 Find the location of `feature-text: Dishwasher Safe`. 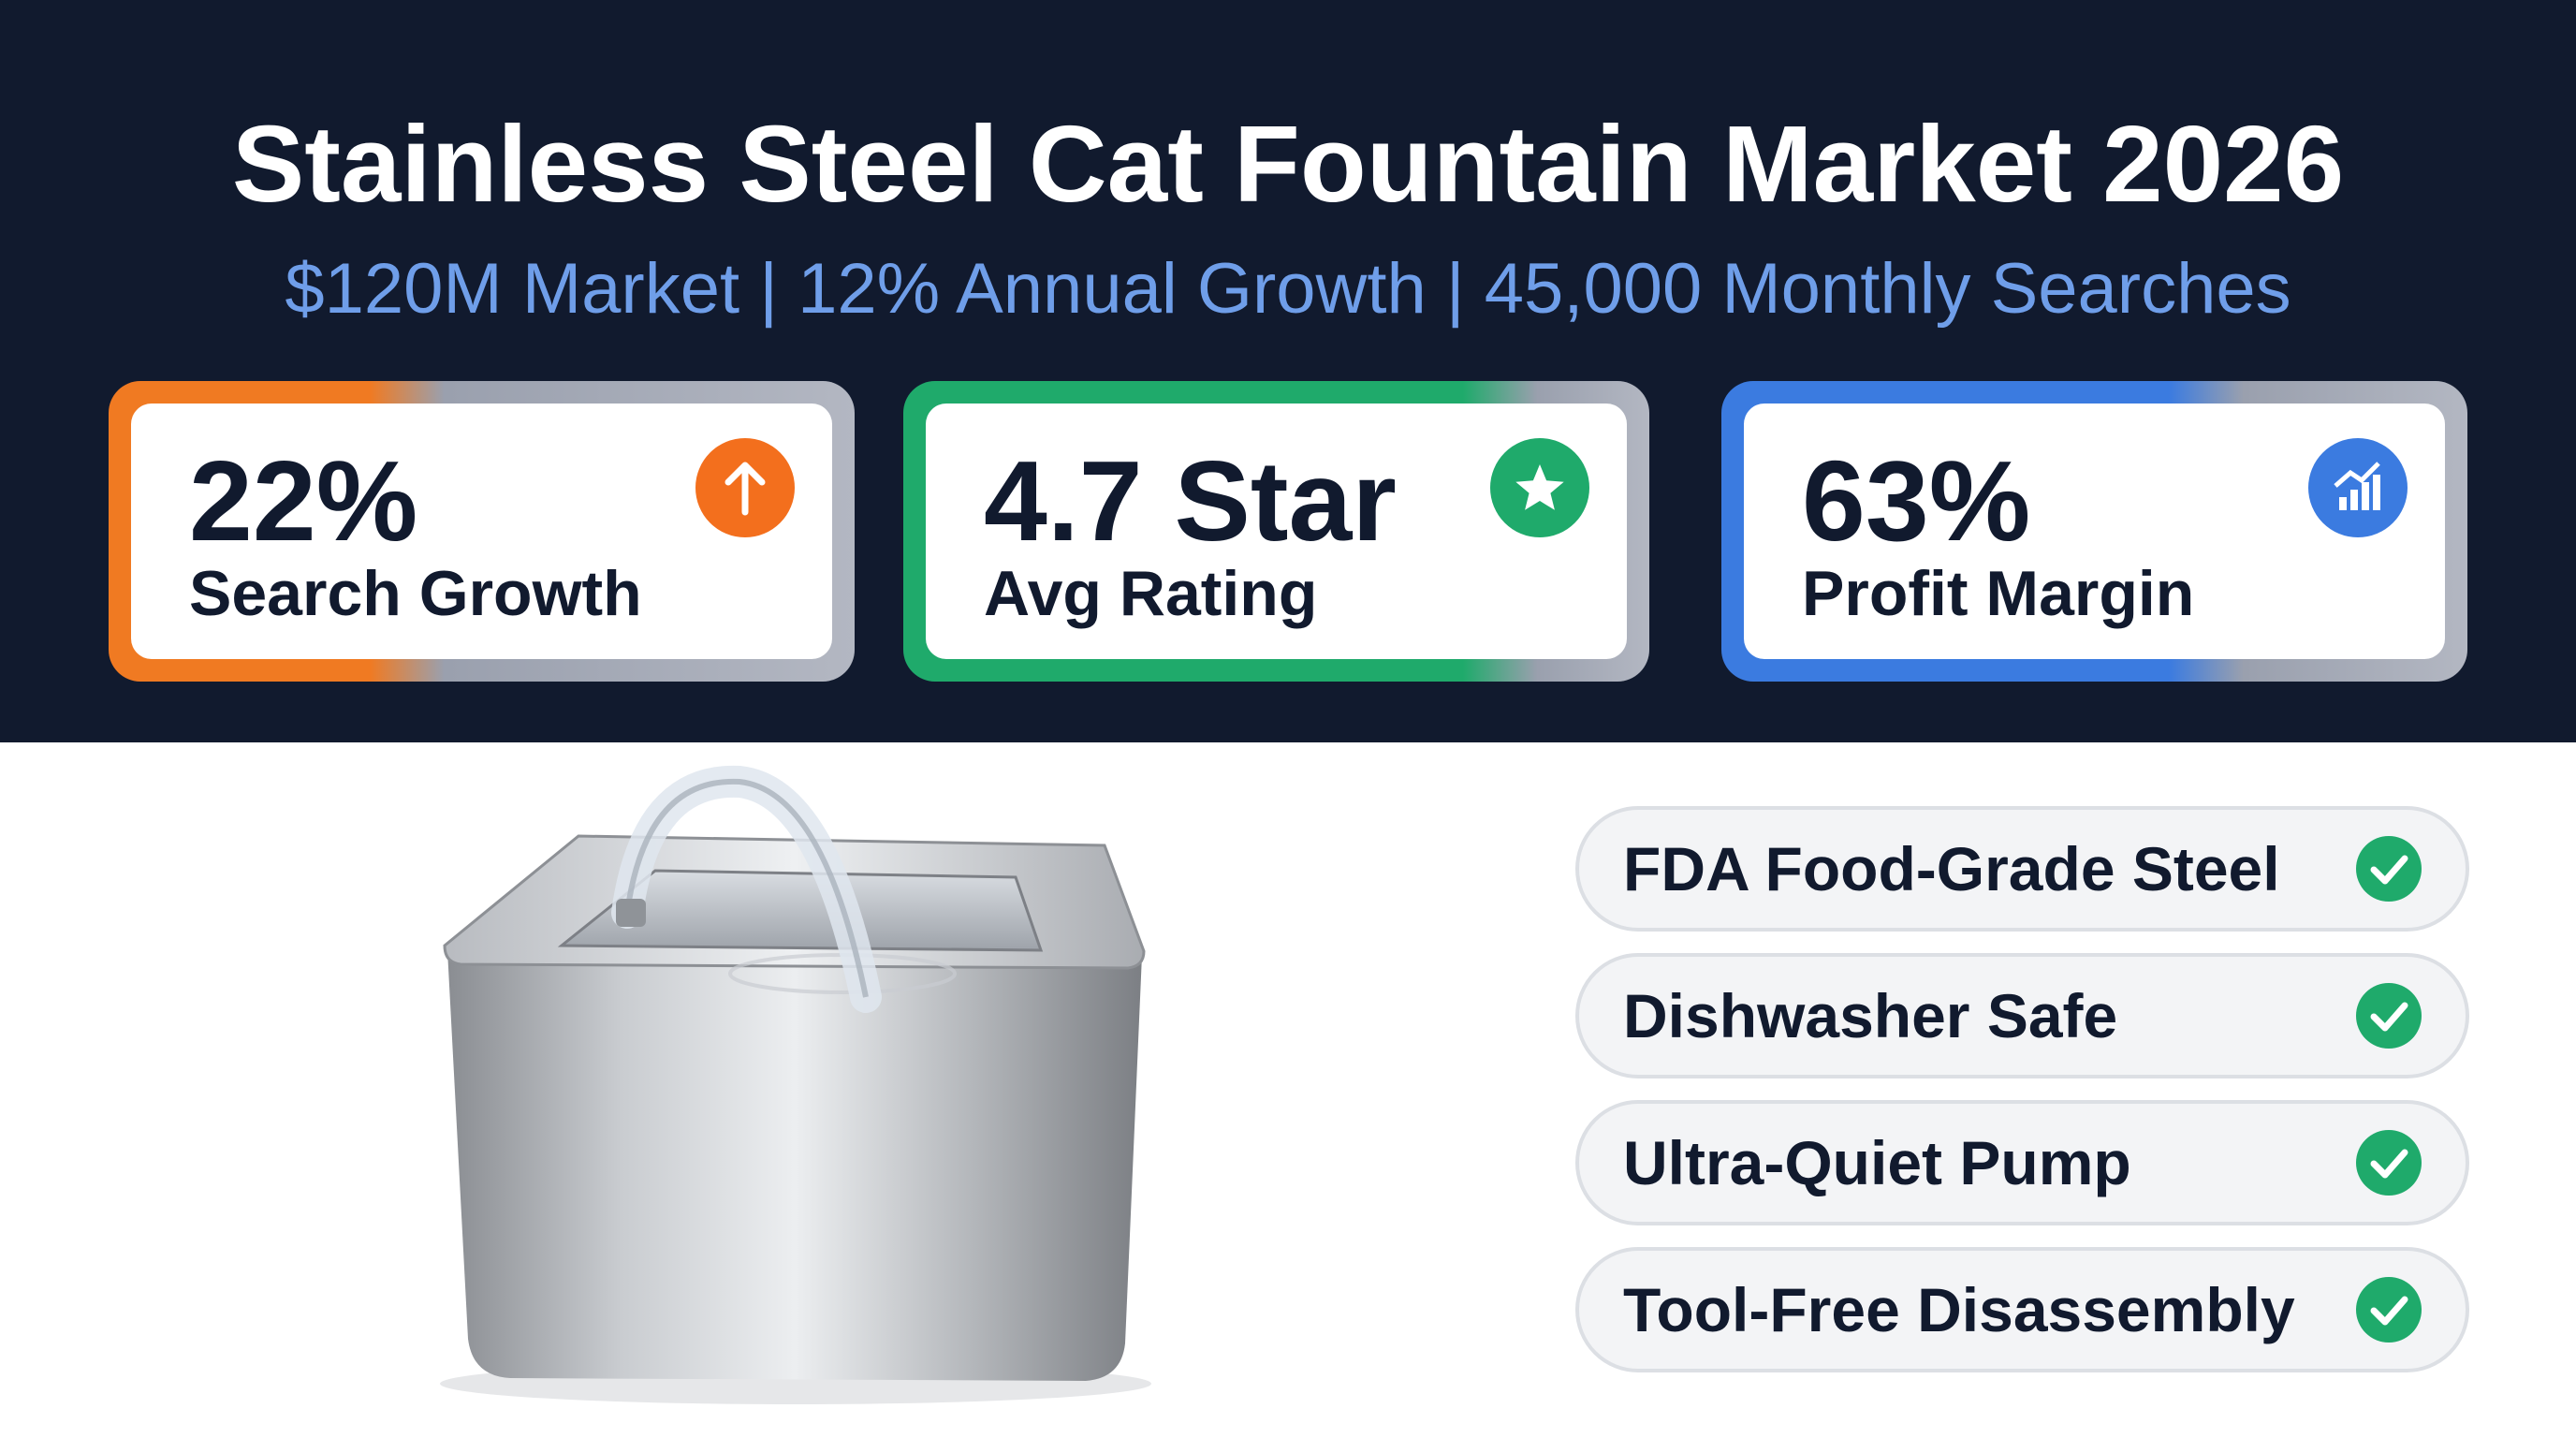

feature-text: Dishwasher Safe is located at coordinates (1870, 1015).